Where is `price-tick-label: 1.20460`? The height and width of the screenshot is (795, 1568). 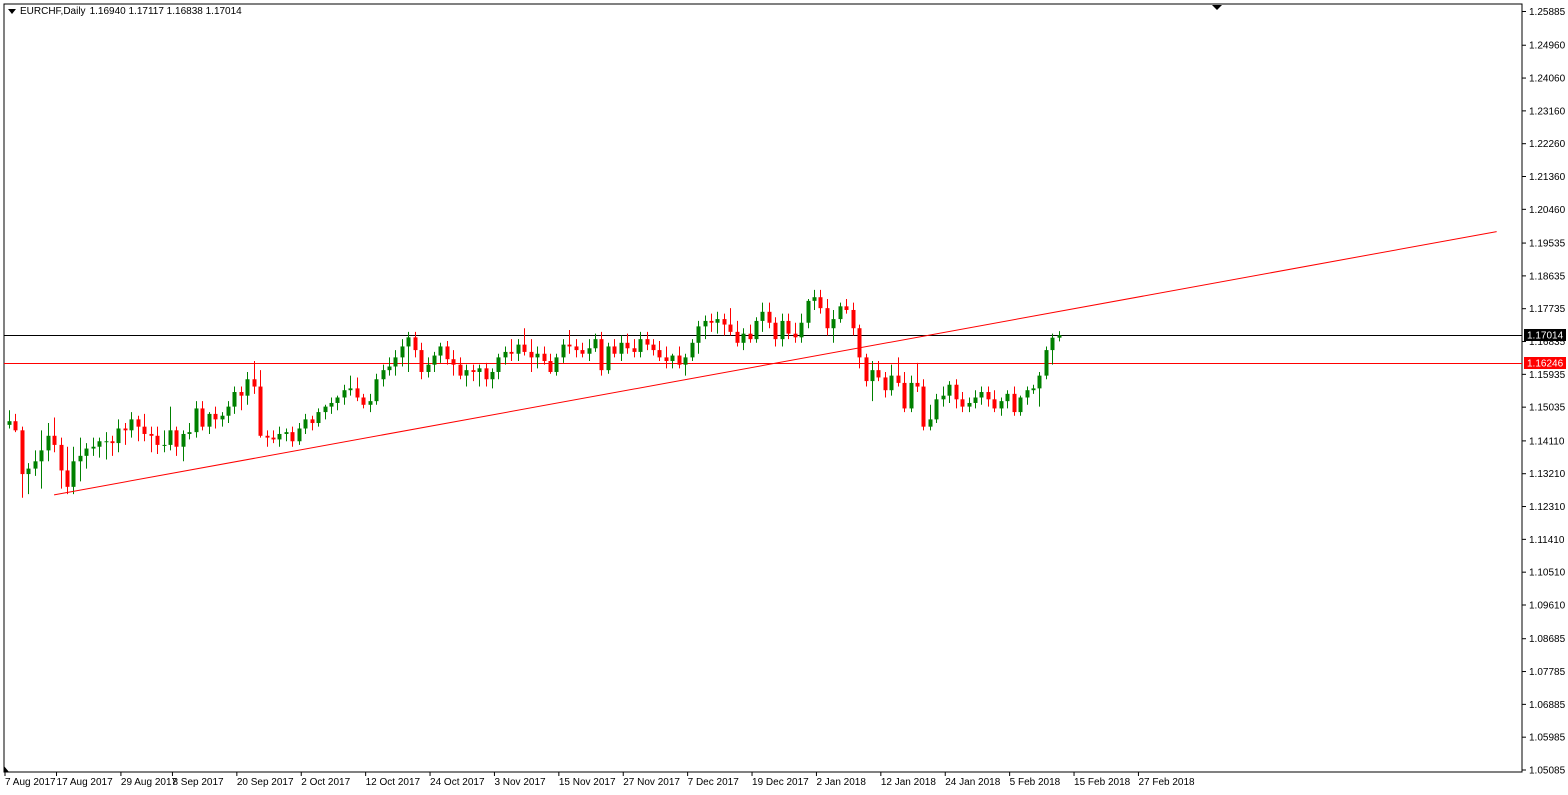
price-tick-label: 1.20460 is located at coordinates (1547, 210).